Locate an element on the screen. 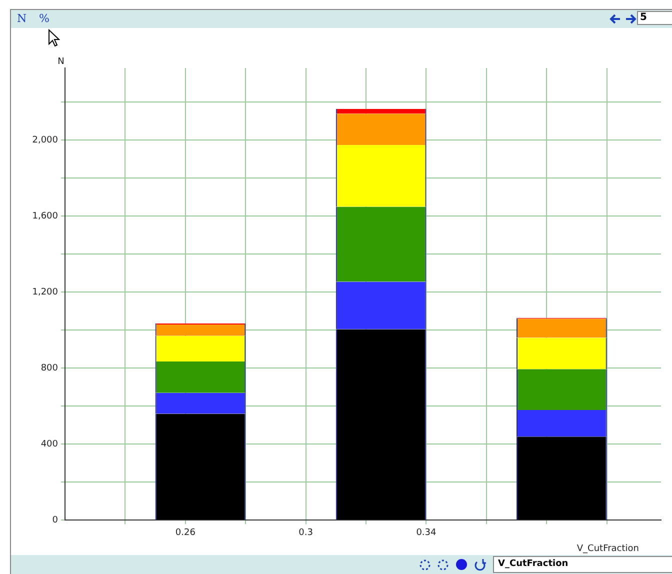 This screenshot has width=672, height=574. y-tick-label: 400 is located at coordinates (49, 445).